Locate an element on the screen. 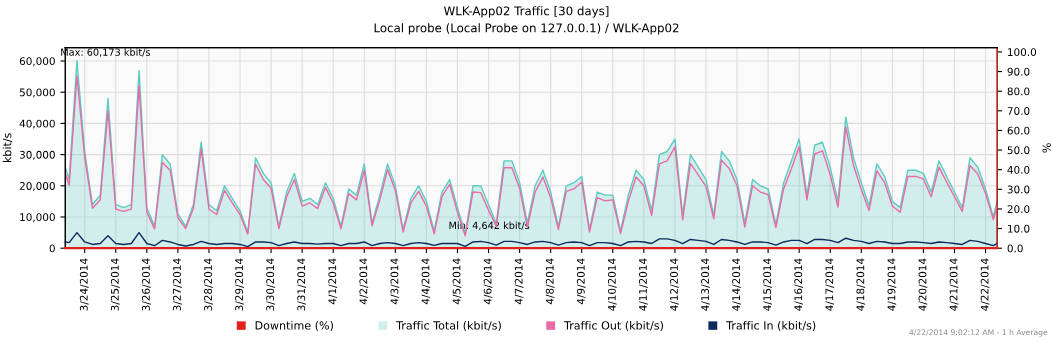 The height and width of the screenshot is (340, 1053). x-tick-label: 4/12/2014 is located at coordinates (674, 284).